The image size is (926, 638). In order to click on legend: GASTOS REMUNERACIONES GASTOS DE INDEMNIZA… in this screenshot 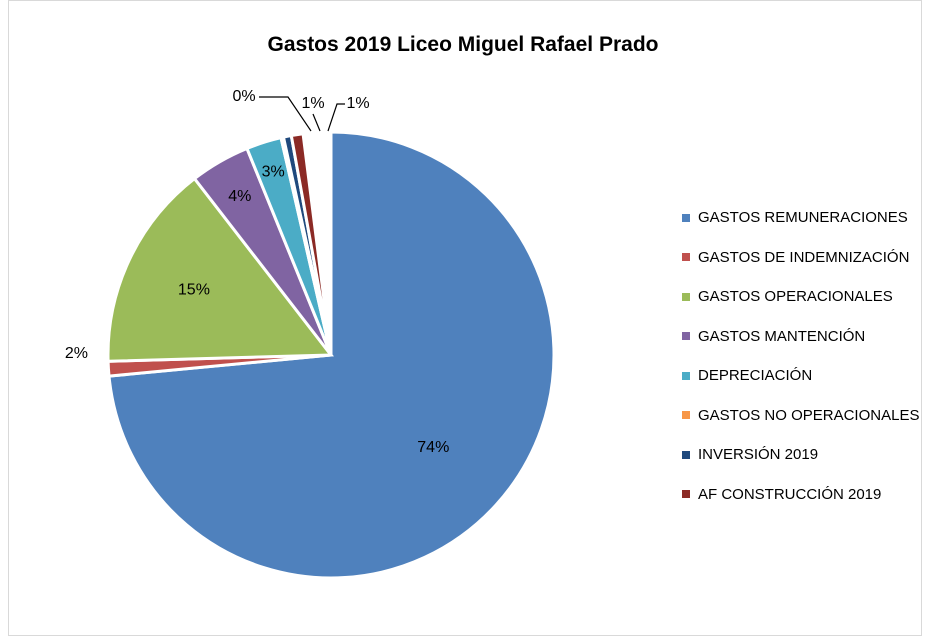, I will do `click(800, 356)`.